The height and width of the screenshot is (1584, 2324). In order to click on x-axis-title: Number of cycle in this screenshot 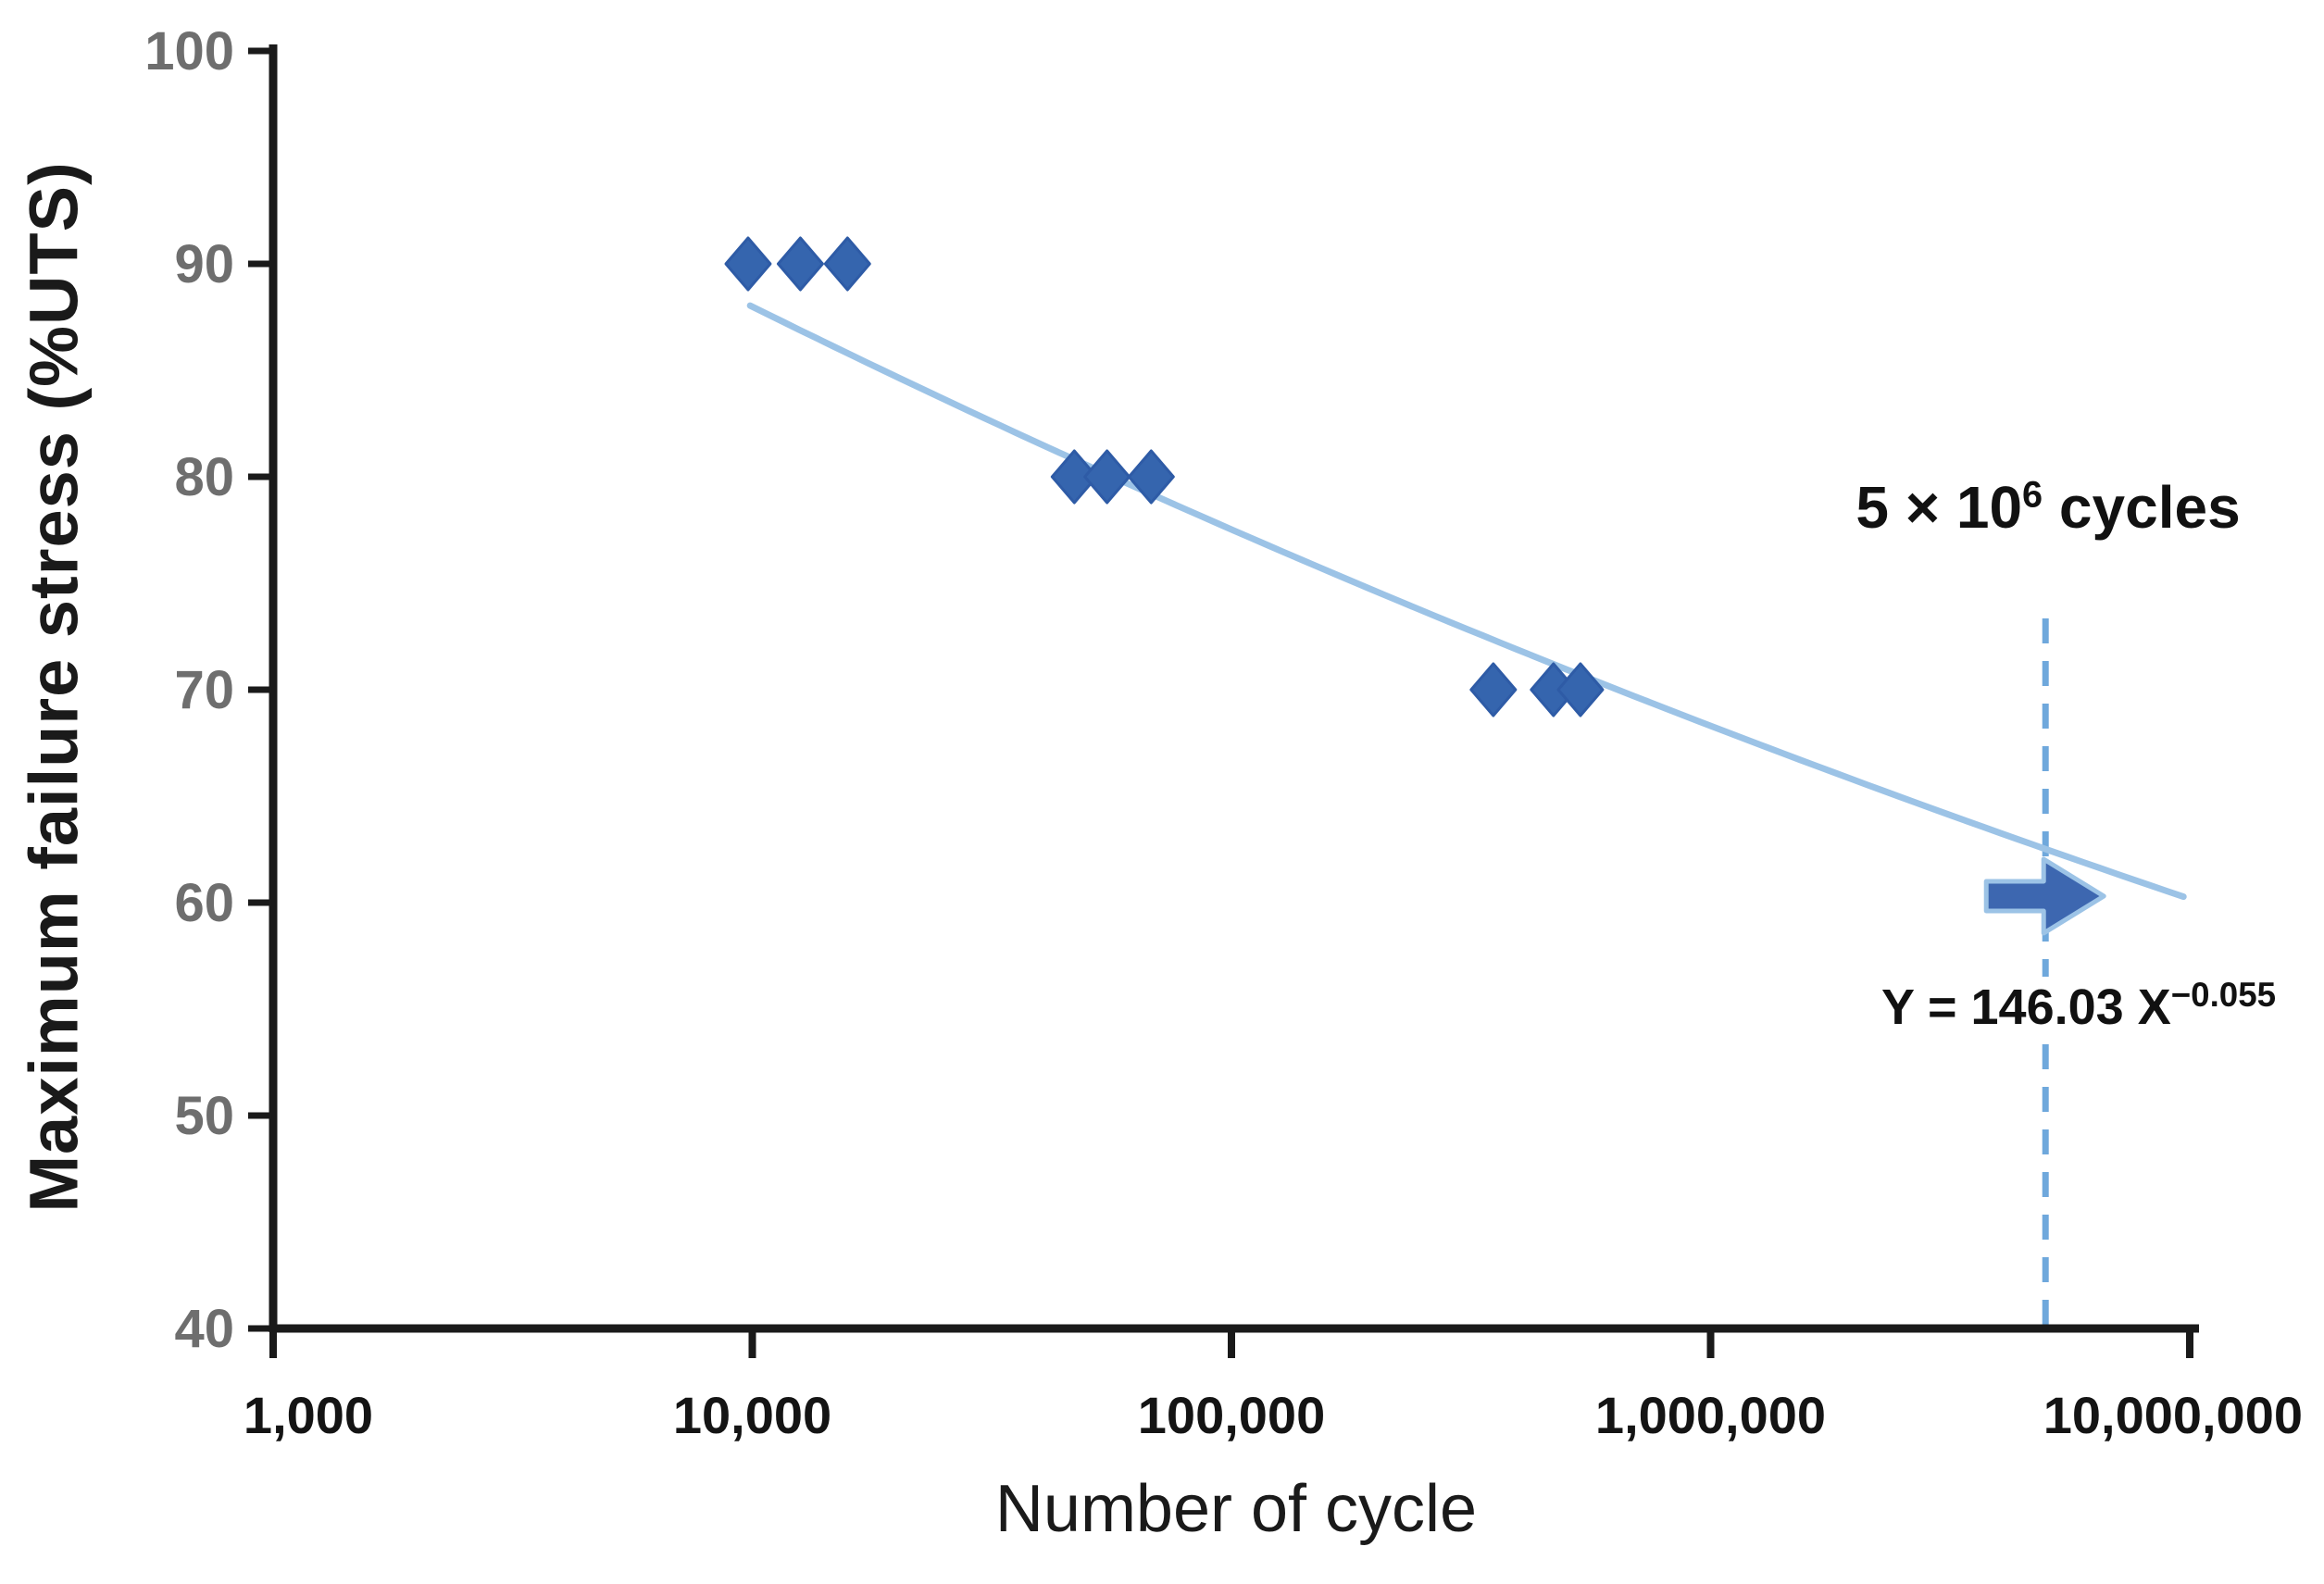, I will do `click(1236, 1509)`.